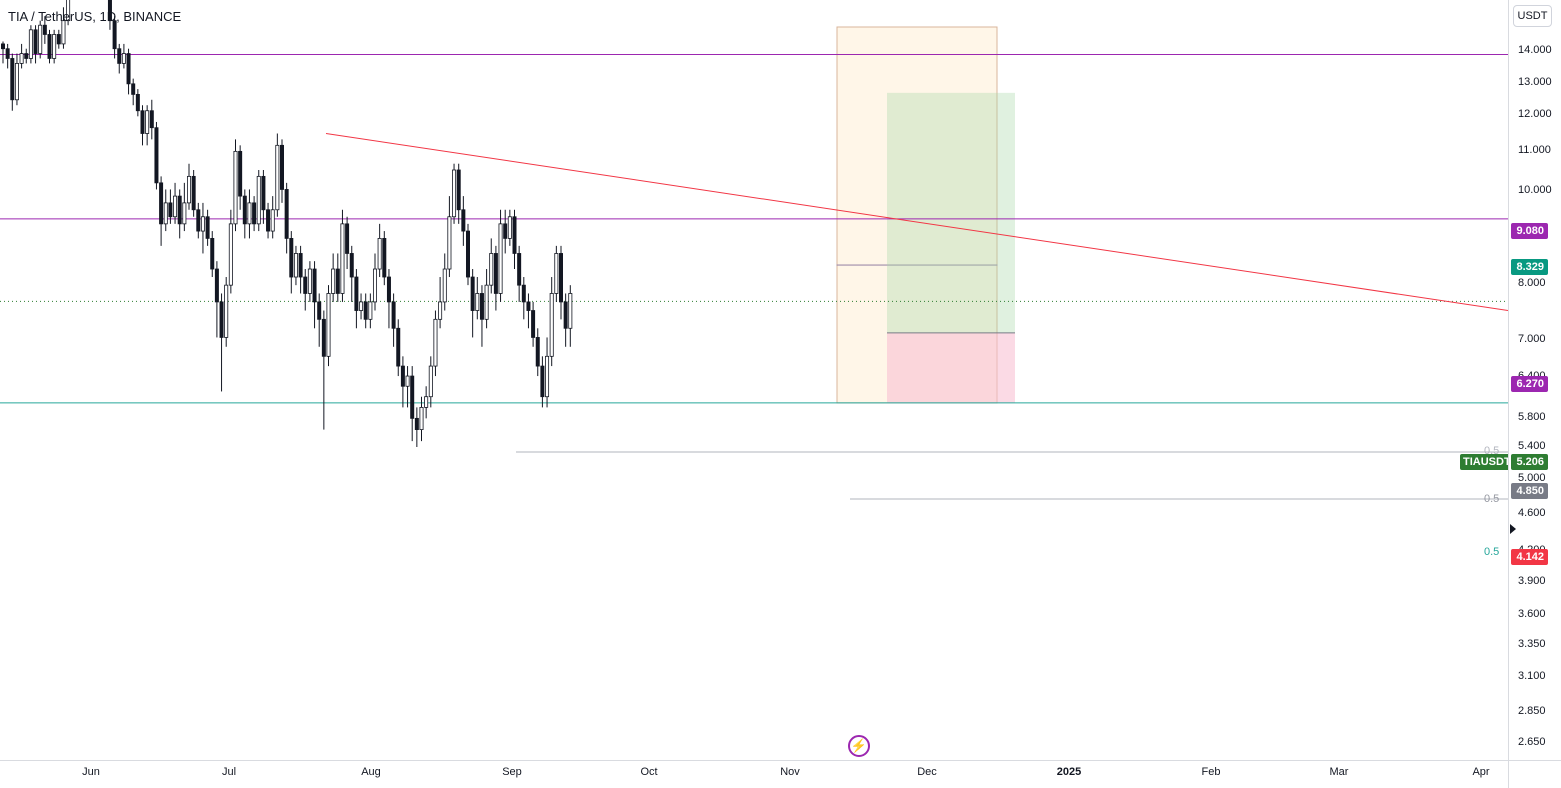  Describe the element at coordinates (1532, 742) in the screenshot. I see `price-tick: 2.650` at that location.